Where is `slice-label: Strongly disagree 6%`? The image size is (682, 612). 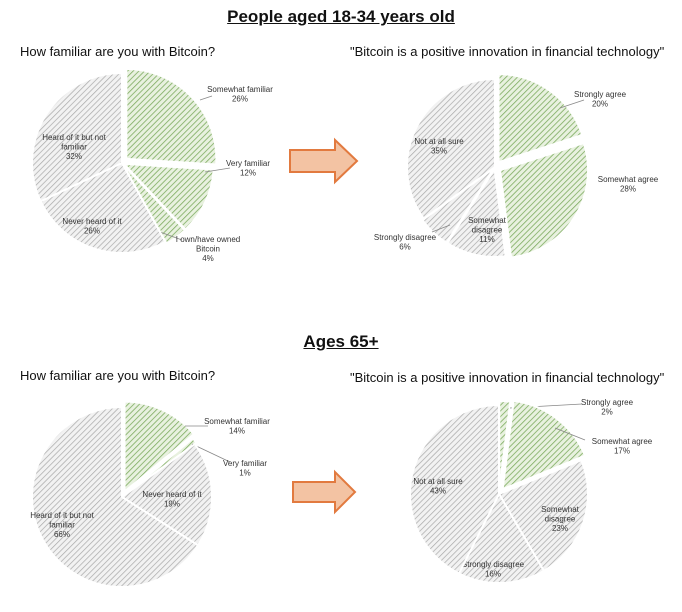 slice-label: Strongly disagree 6% is located at coordinates (405, 242).